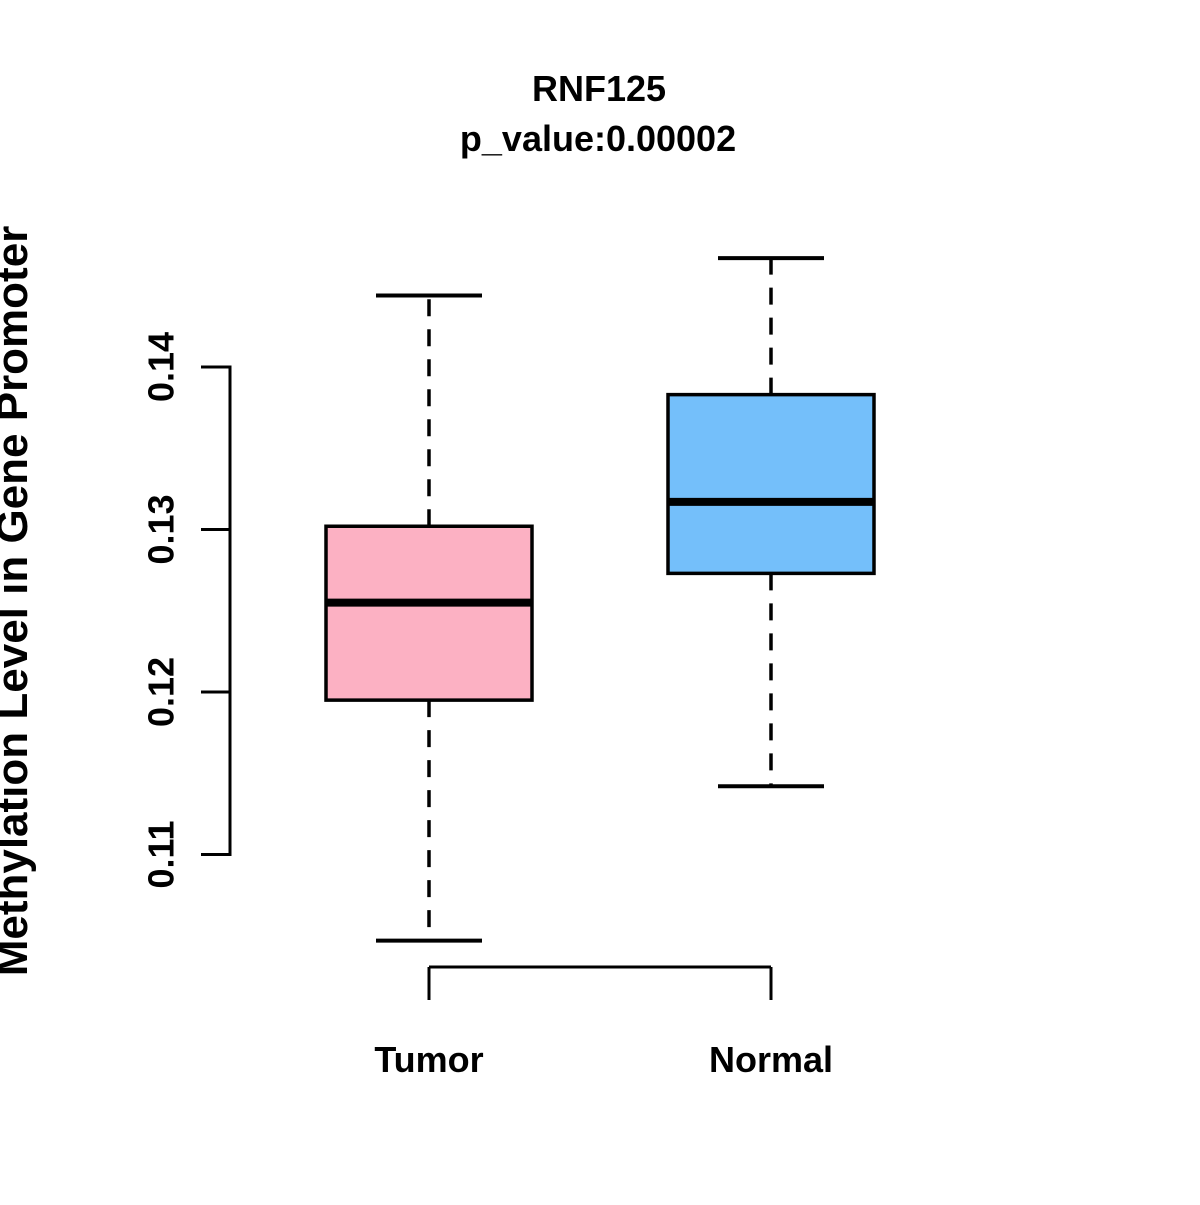 Image resolution: width=1200 pixels, height=1205 pixels. Describe the element at coordinates (161, 529) in the screenshot. I see `y-tick-label: 0.13` at that location.